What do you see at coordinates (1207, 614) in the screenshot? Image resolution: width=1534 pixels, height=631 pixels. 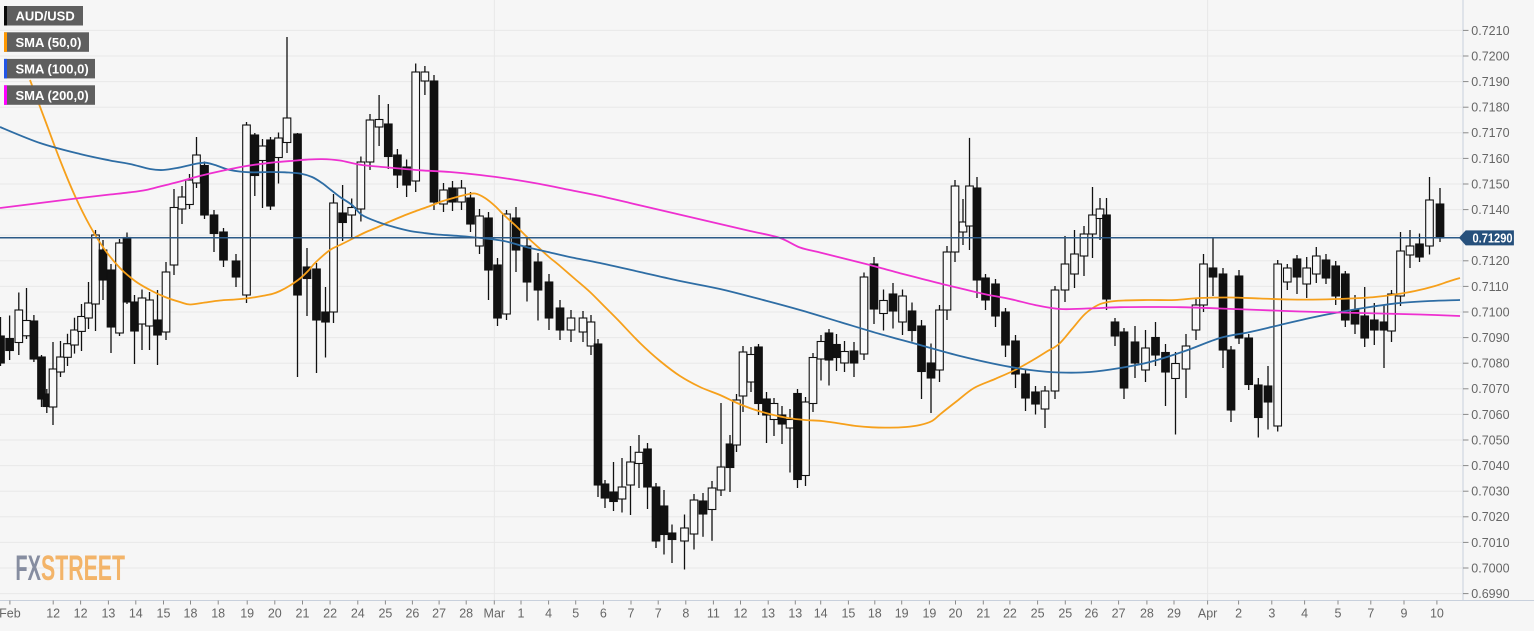 I see `svg-text: Apr` at bounding box center [1207, 614].